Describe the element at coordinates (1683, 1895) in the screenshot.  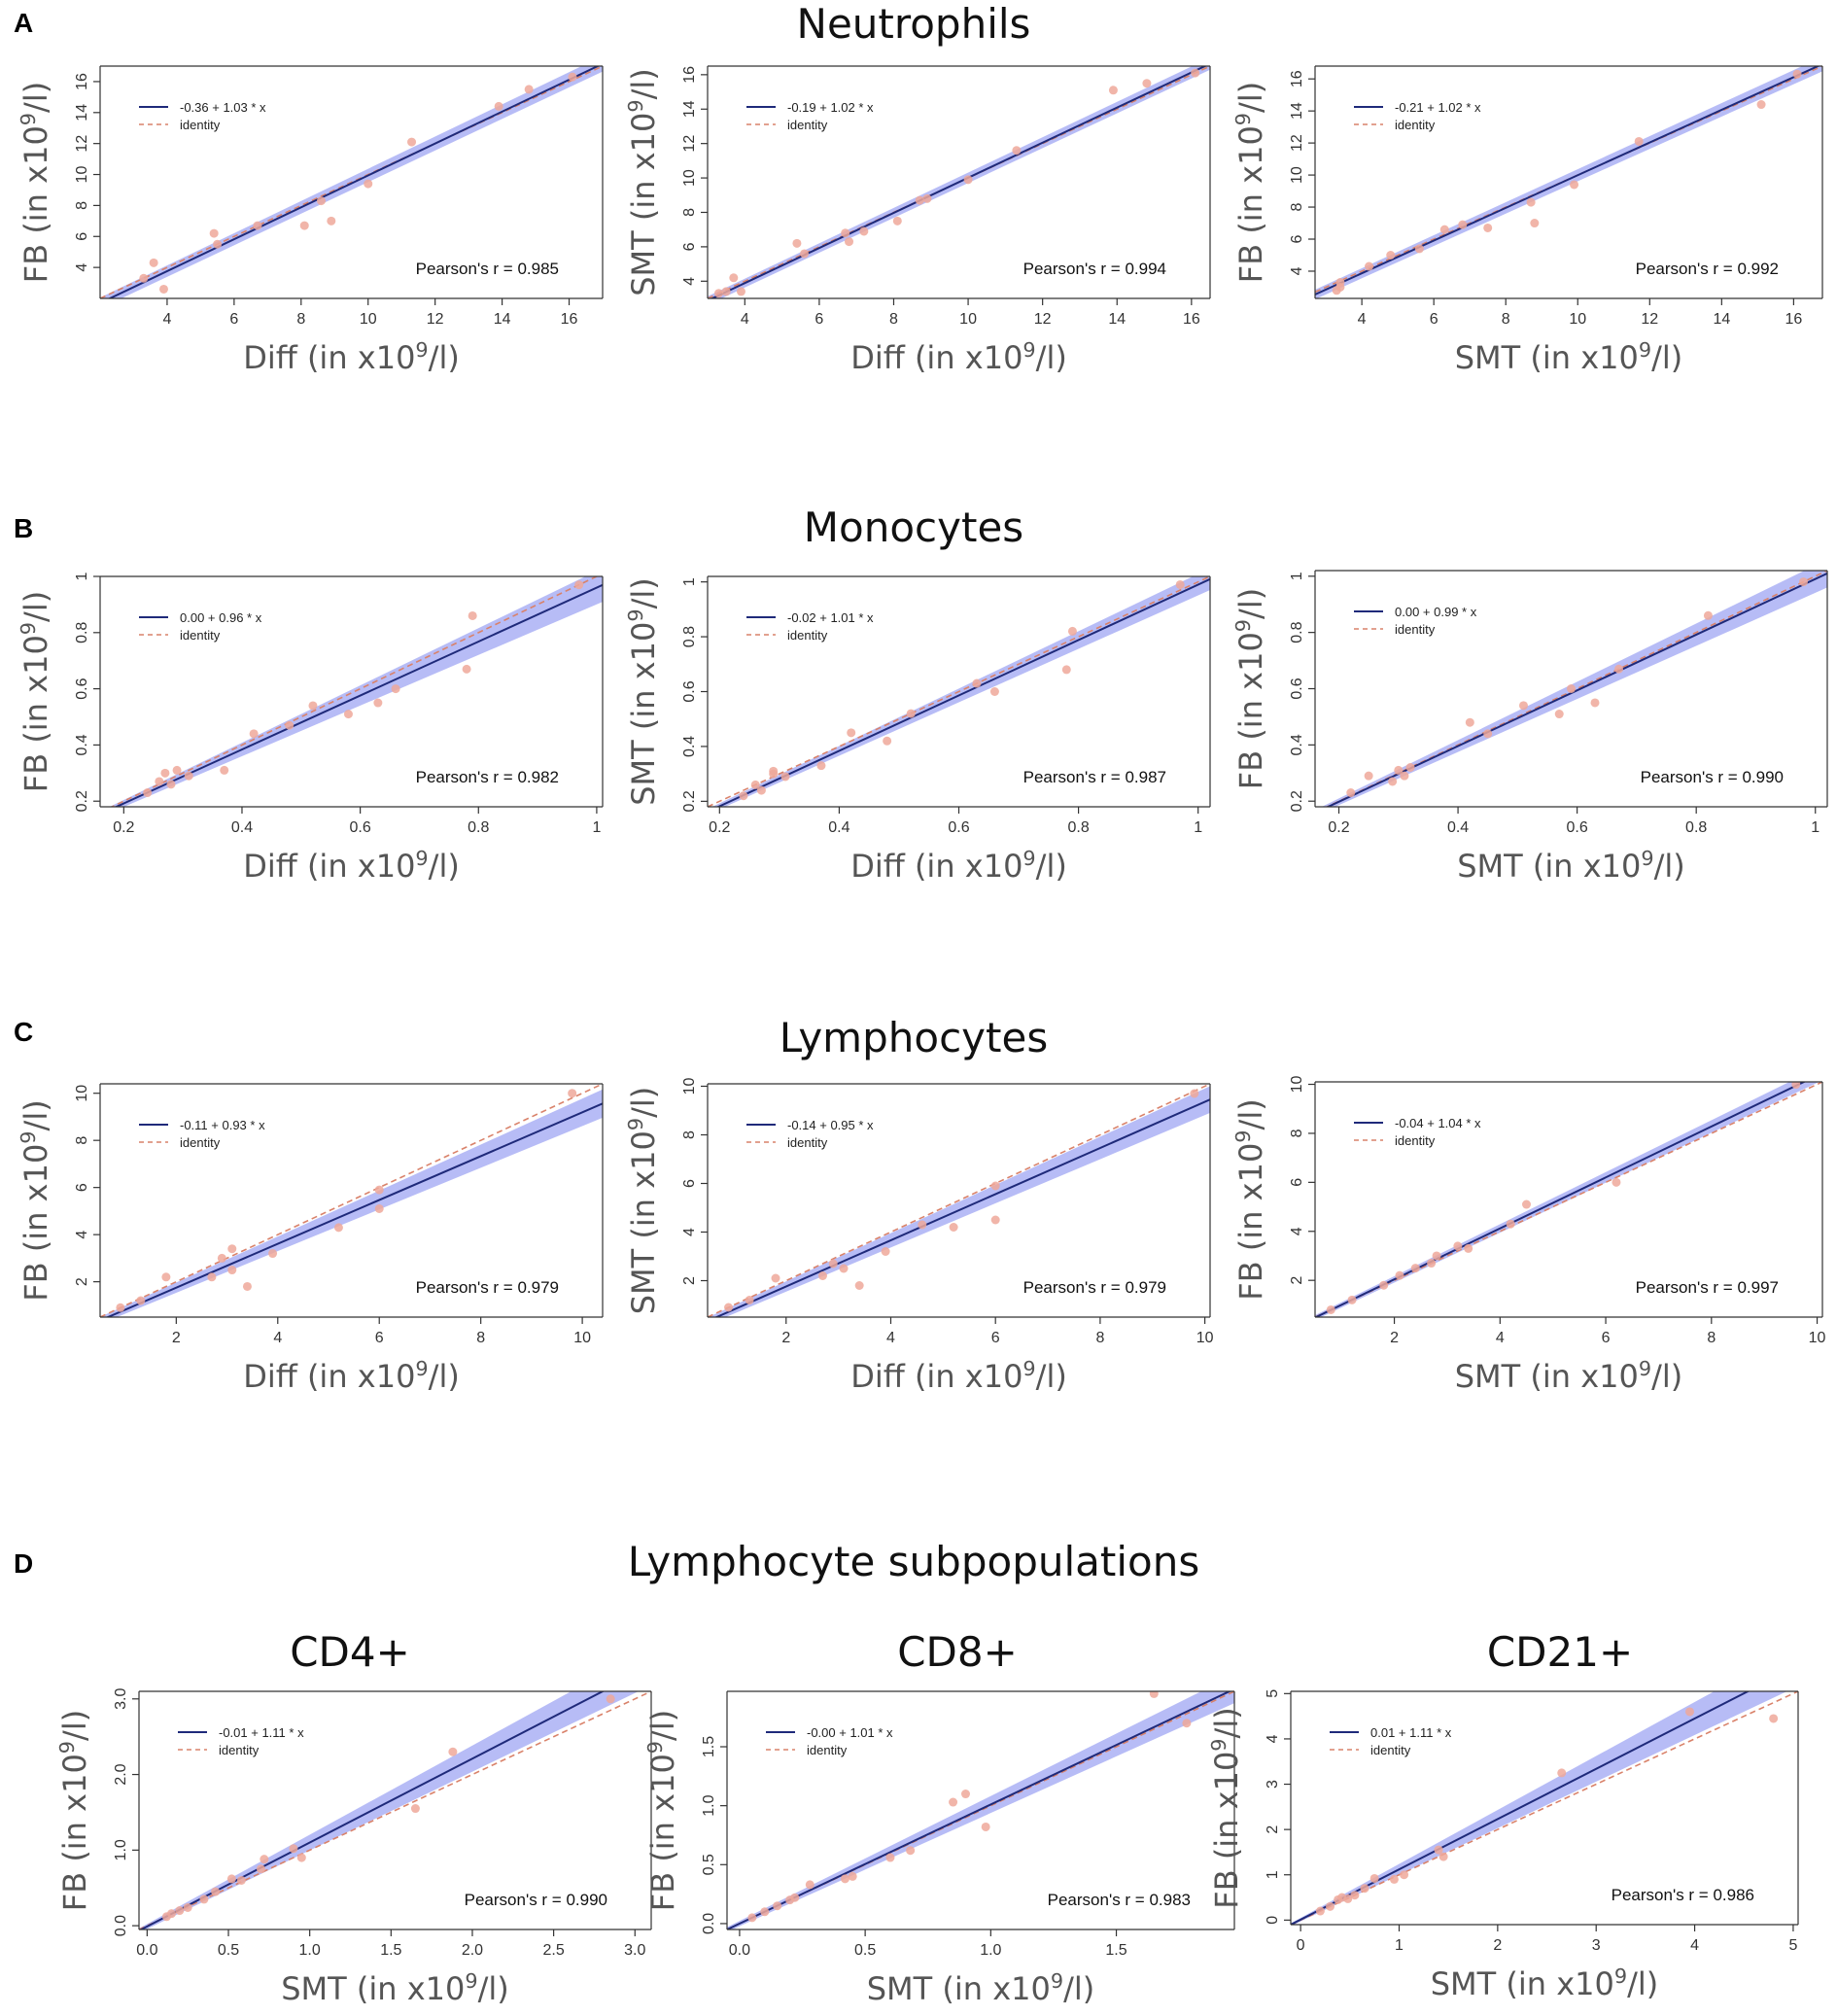
I see `pearson-r-annotation: Pearson's r = 0.986` at that location.